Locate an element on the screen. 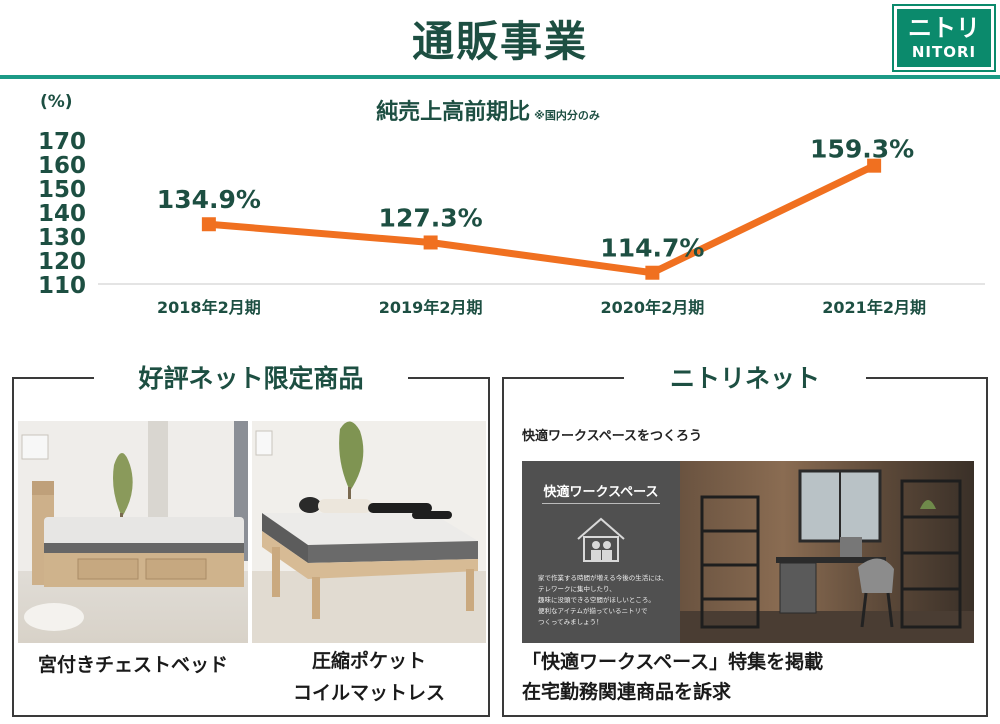  house-icon is located at coordinates (601, 539).